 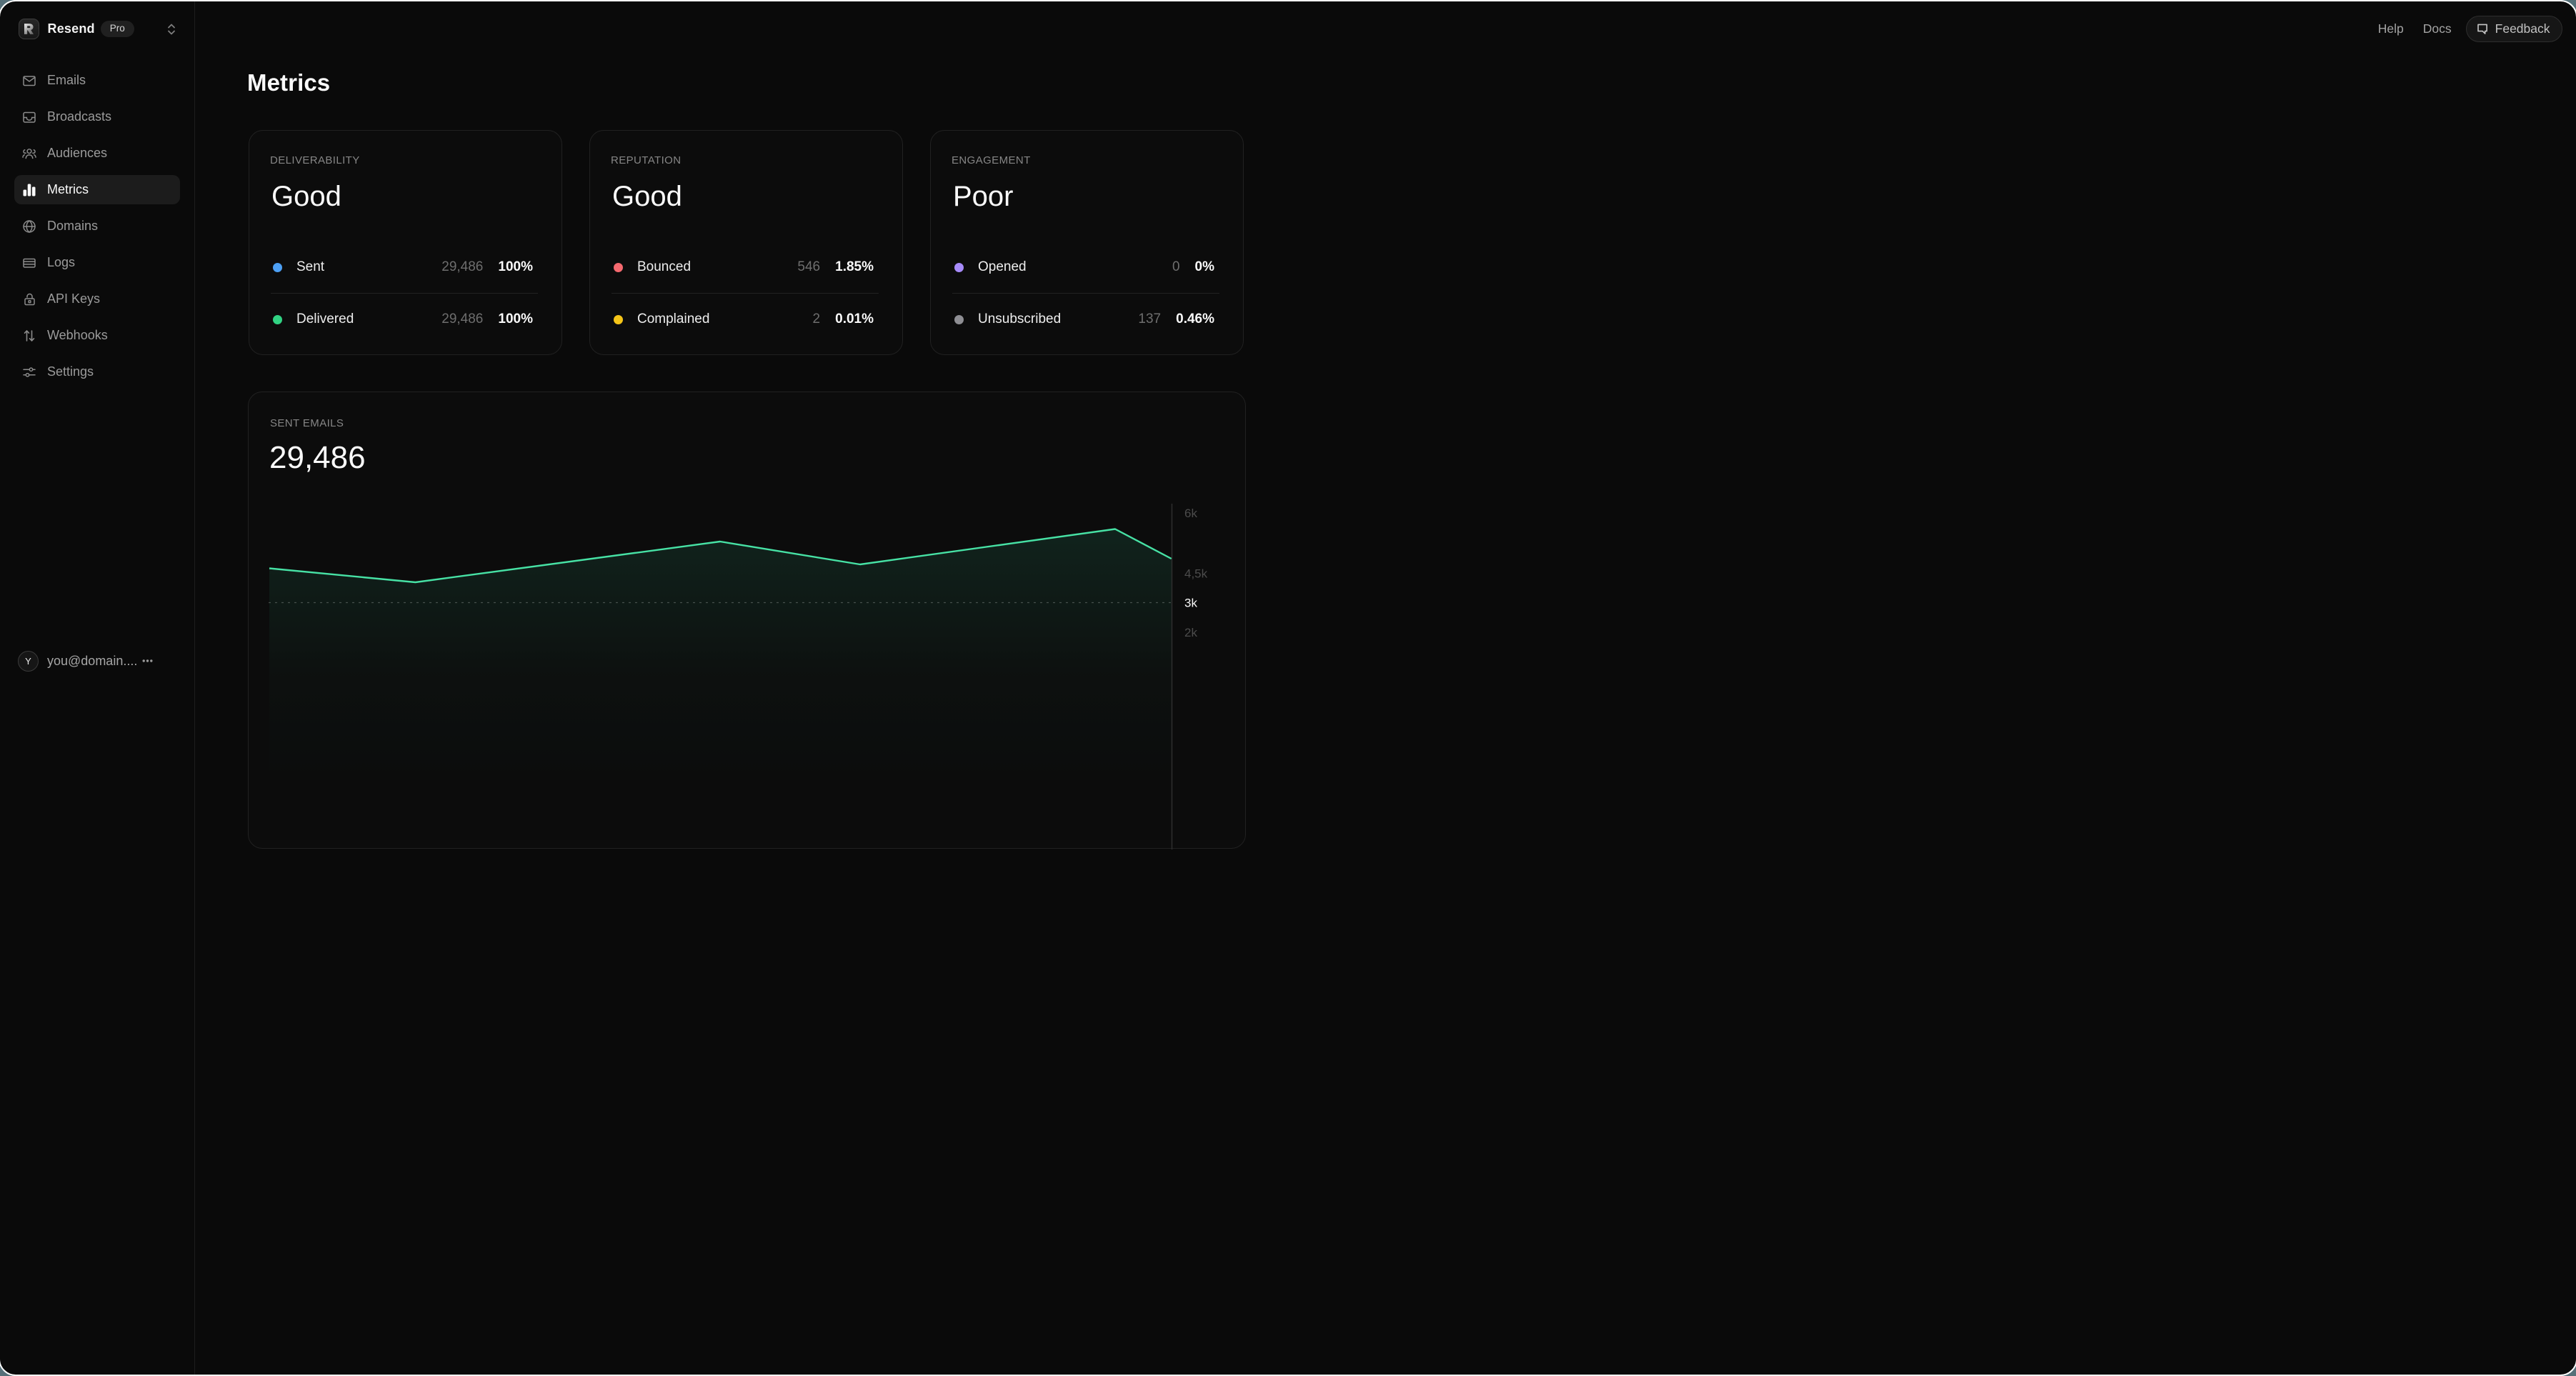 I want to click on svg-text: 3k, so click(x=1190, y=602).